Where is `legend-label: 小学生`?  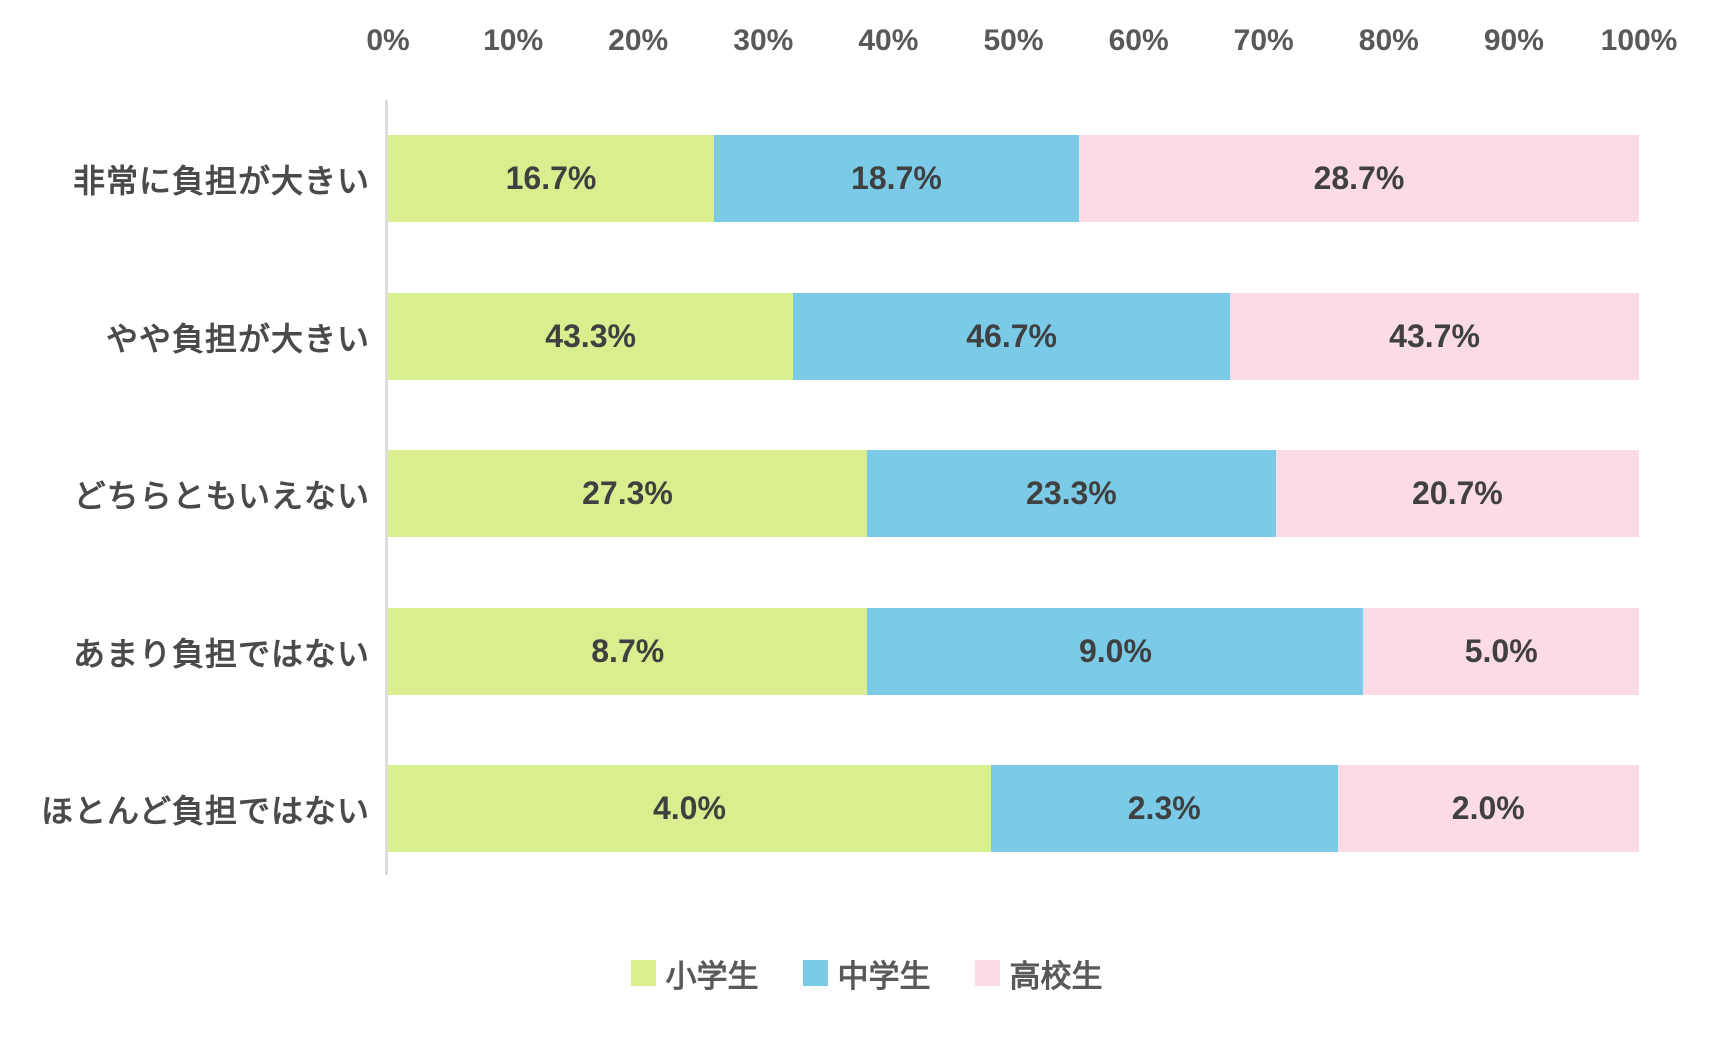 legend-label: 小学生 is located at coordinates (712, 976).